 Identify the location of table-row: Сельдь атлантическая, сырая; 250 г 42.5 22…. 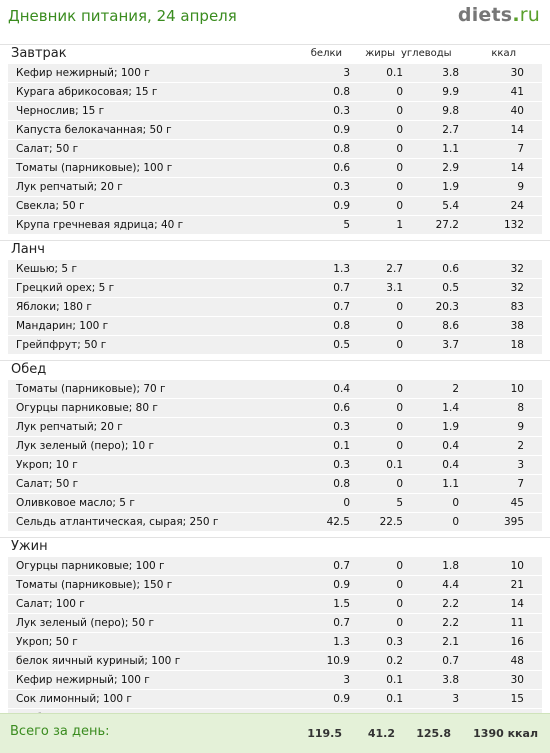
(275, 522).